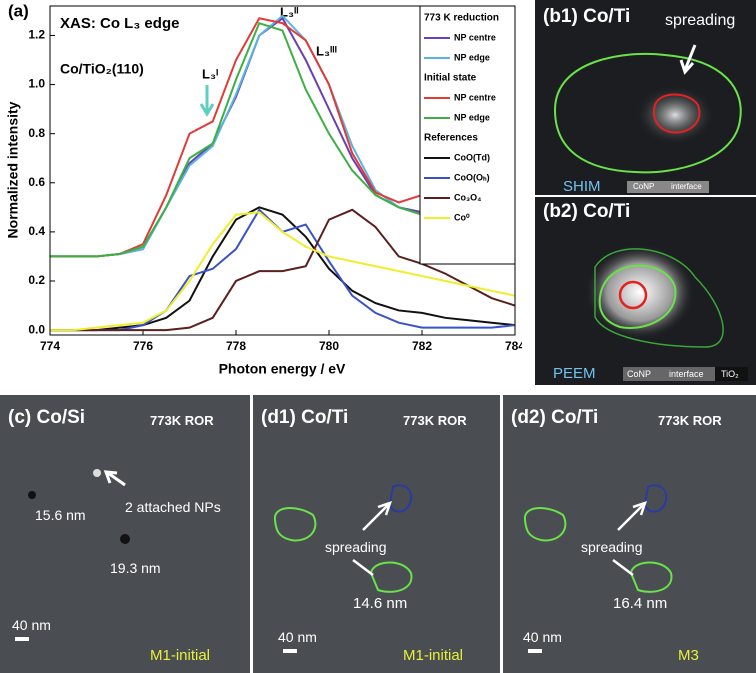 This screenshot has width=756, height=673. Describe the element at coordinates (451, 138) in the screenshot. I see `legend-group: References` at that location.